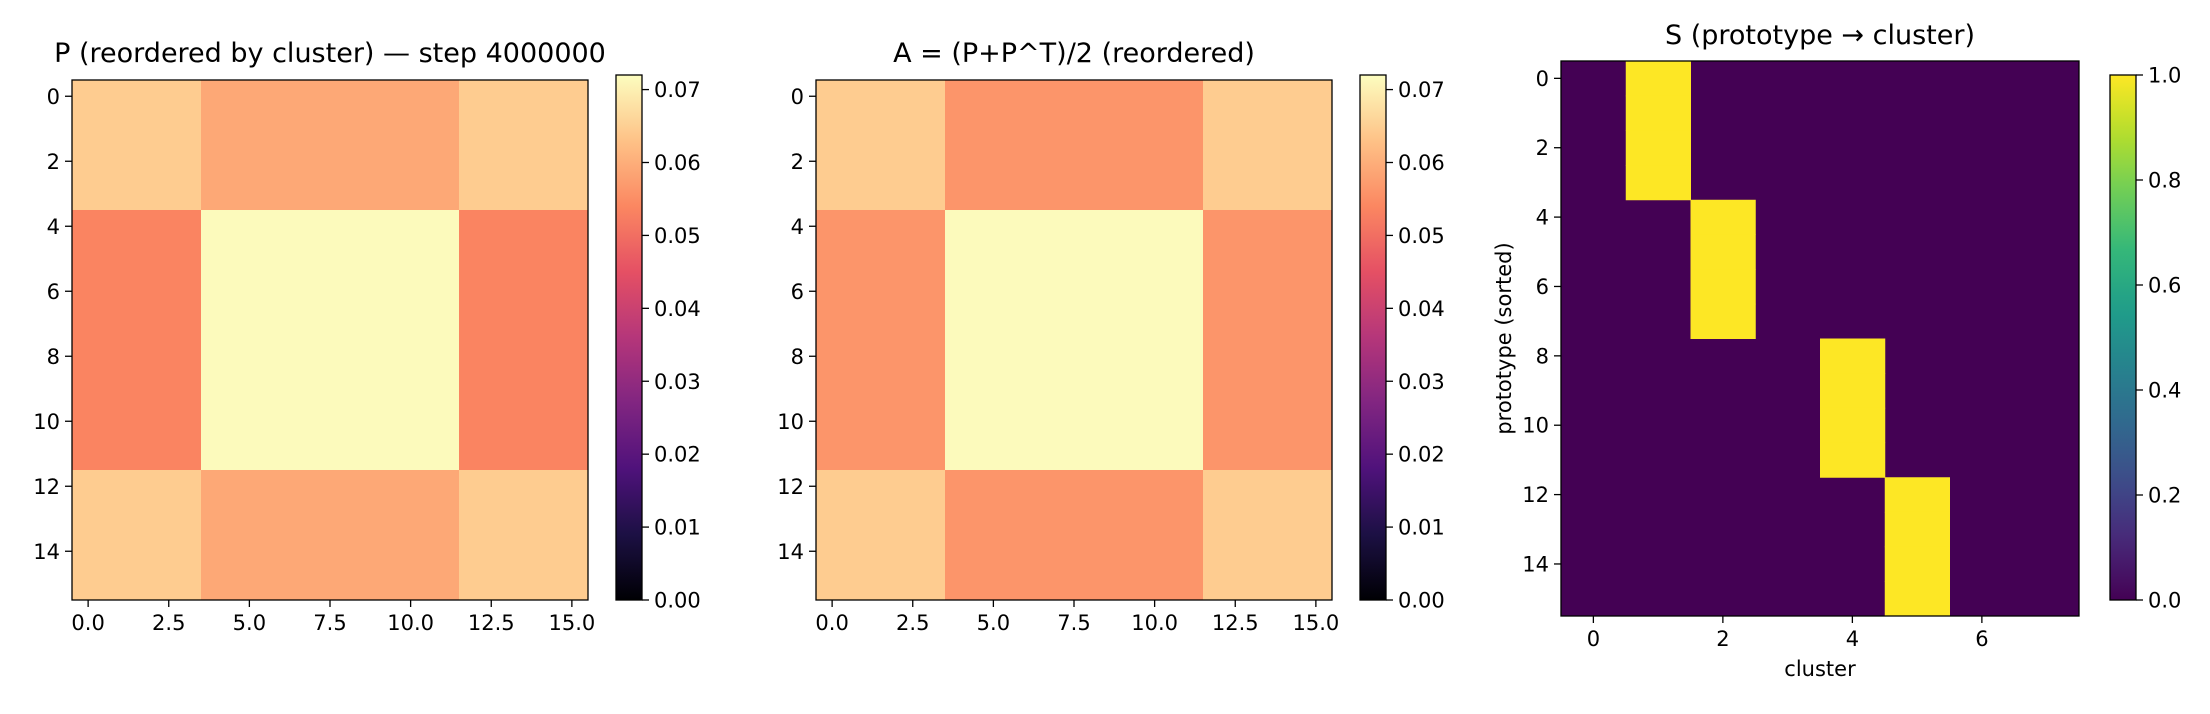  What do you see at coordinates (1820, 669) in the screenshot?
I see `x-axis-label: cluster` at bounding box center [1820, 669].